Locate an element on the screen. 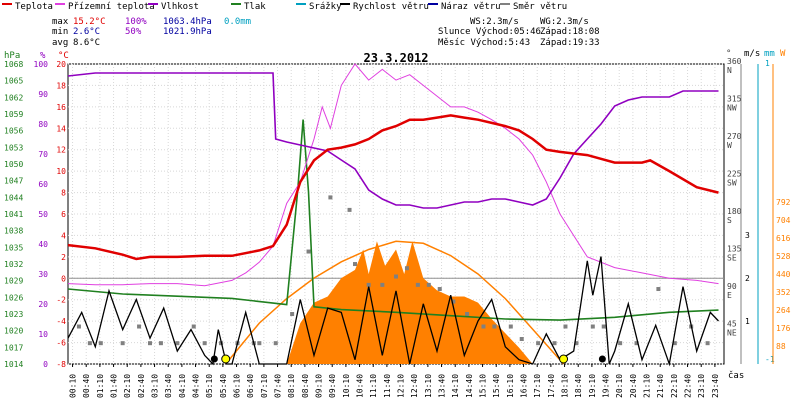 Image resolution: width=800 pixels, height=404 pixels. axis-label-solar: W is located at coordinates (783, 54).